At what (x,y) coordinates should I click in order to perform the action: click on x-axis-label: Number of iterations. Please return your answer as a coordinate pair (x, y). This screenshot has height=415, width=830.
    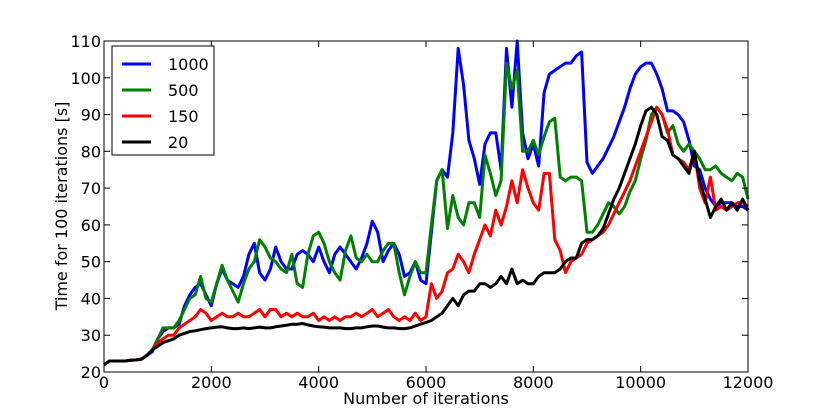
    Looking at the image, I should click on (426, 398).